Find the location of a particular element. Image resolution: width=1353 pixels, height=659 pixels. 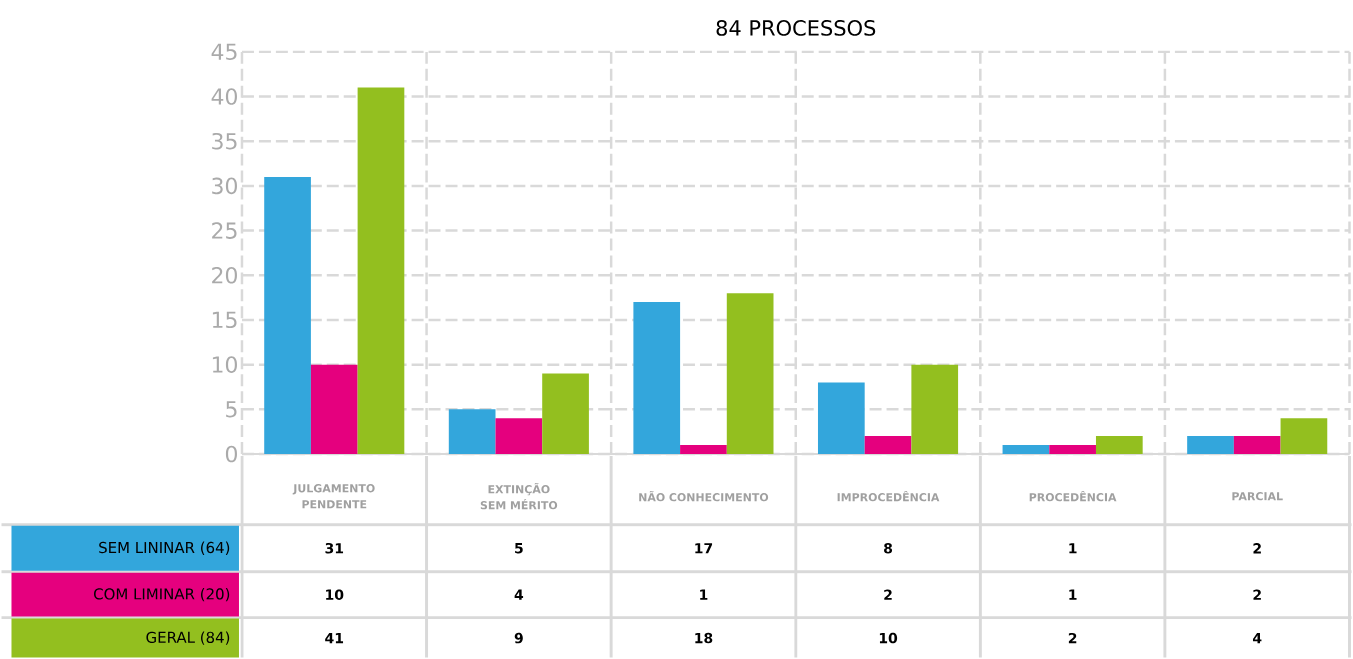

data-label: 31 is located at coordinates (334, 548).